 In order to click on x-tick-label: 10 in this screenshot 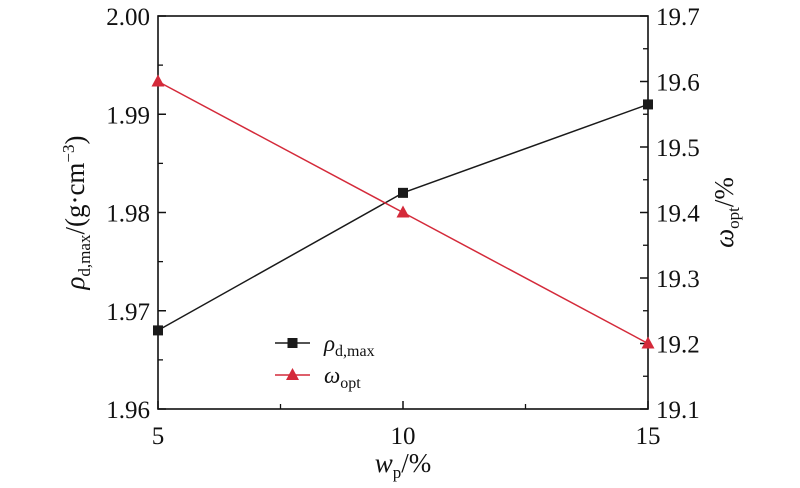, I will do `click(403, 436)`.